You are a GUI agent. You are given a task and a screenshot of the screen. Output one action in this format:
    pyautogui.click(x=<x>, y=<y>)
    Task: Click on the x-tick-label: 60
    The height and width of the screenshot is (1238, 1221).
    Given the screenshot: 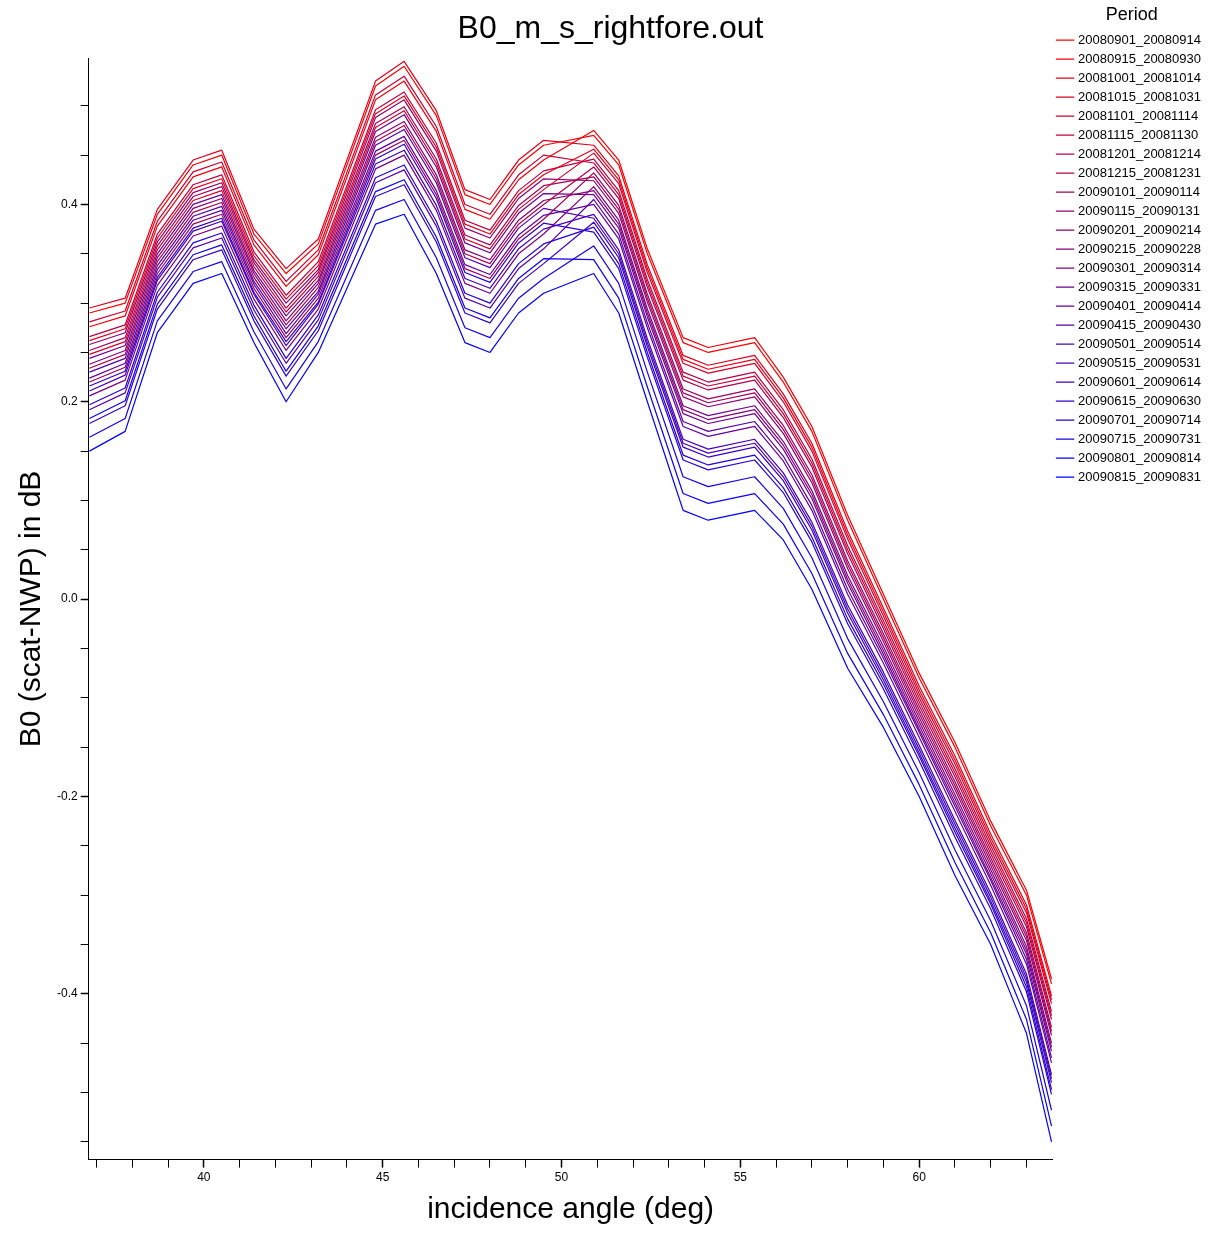 What is the action you would take?
    pyautogui.click(x=919, y=1177)
    